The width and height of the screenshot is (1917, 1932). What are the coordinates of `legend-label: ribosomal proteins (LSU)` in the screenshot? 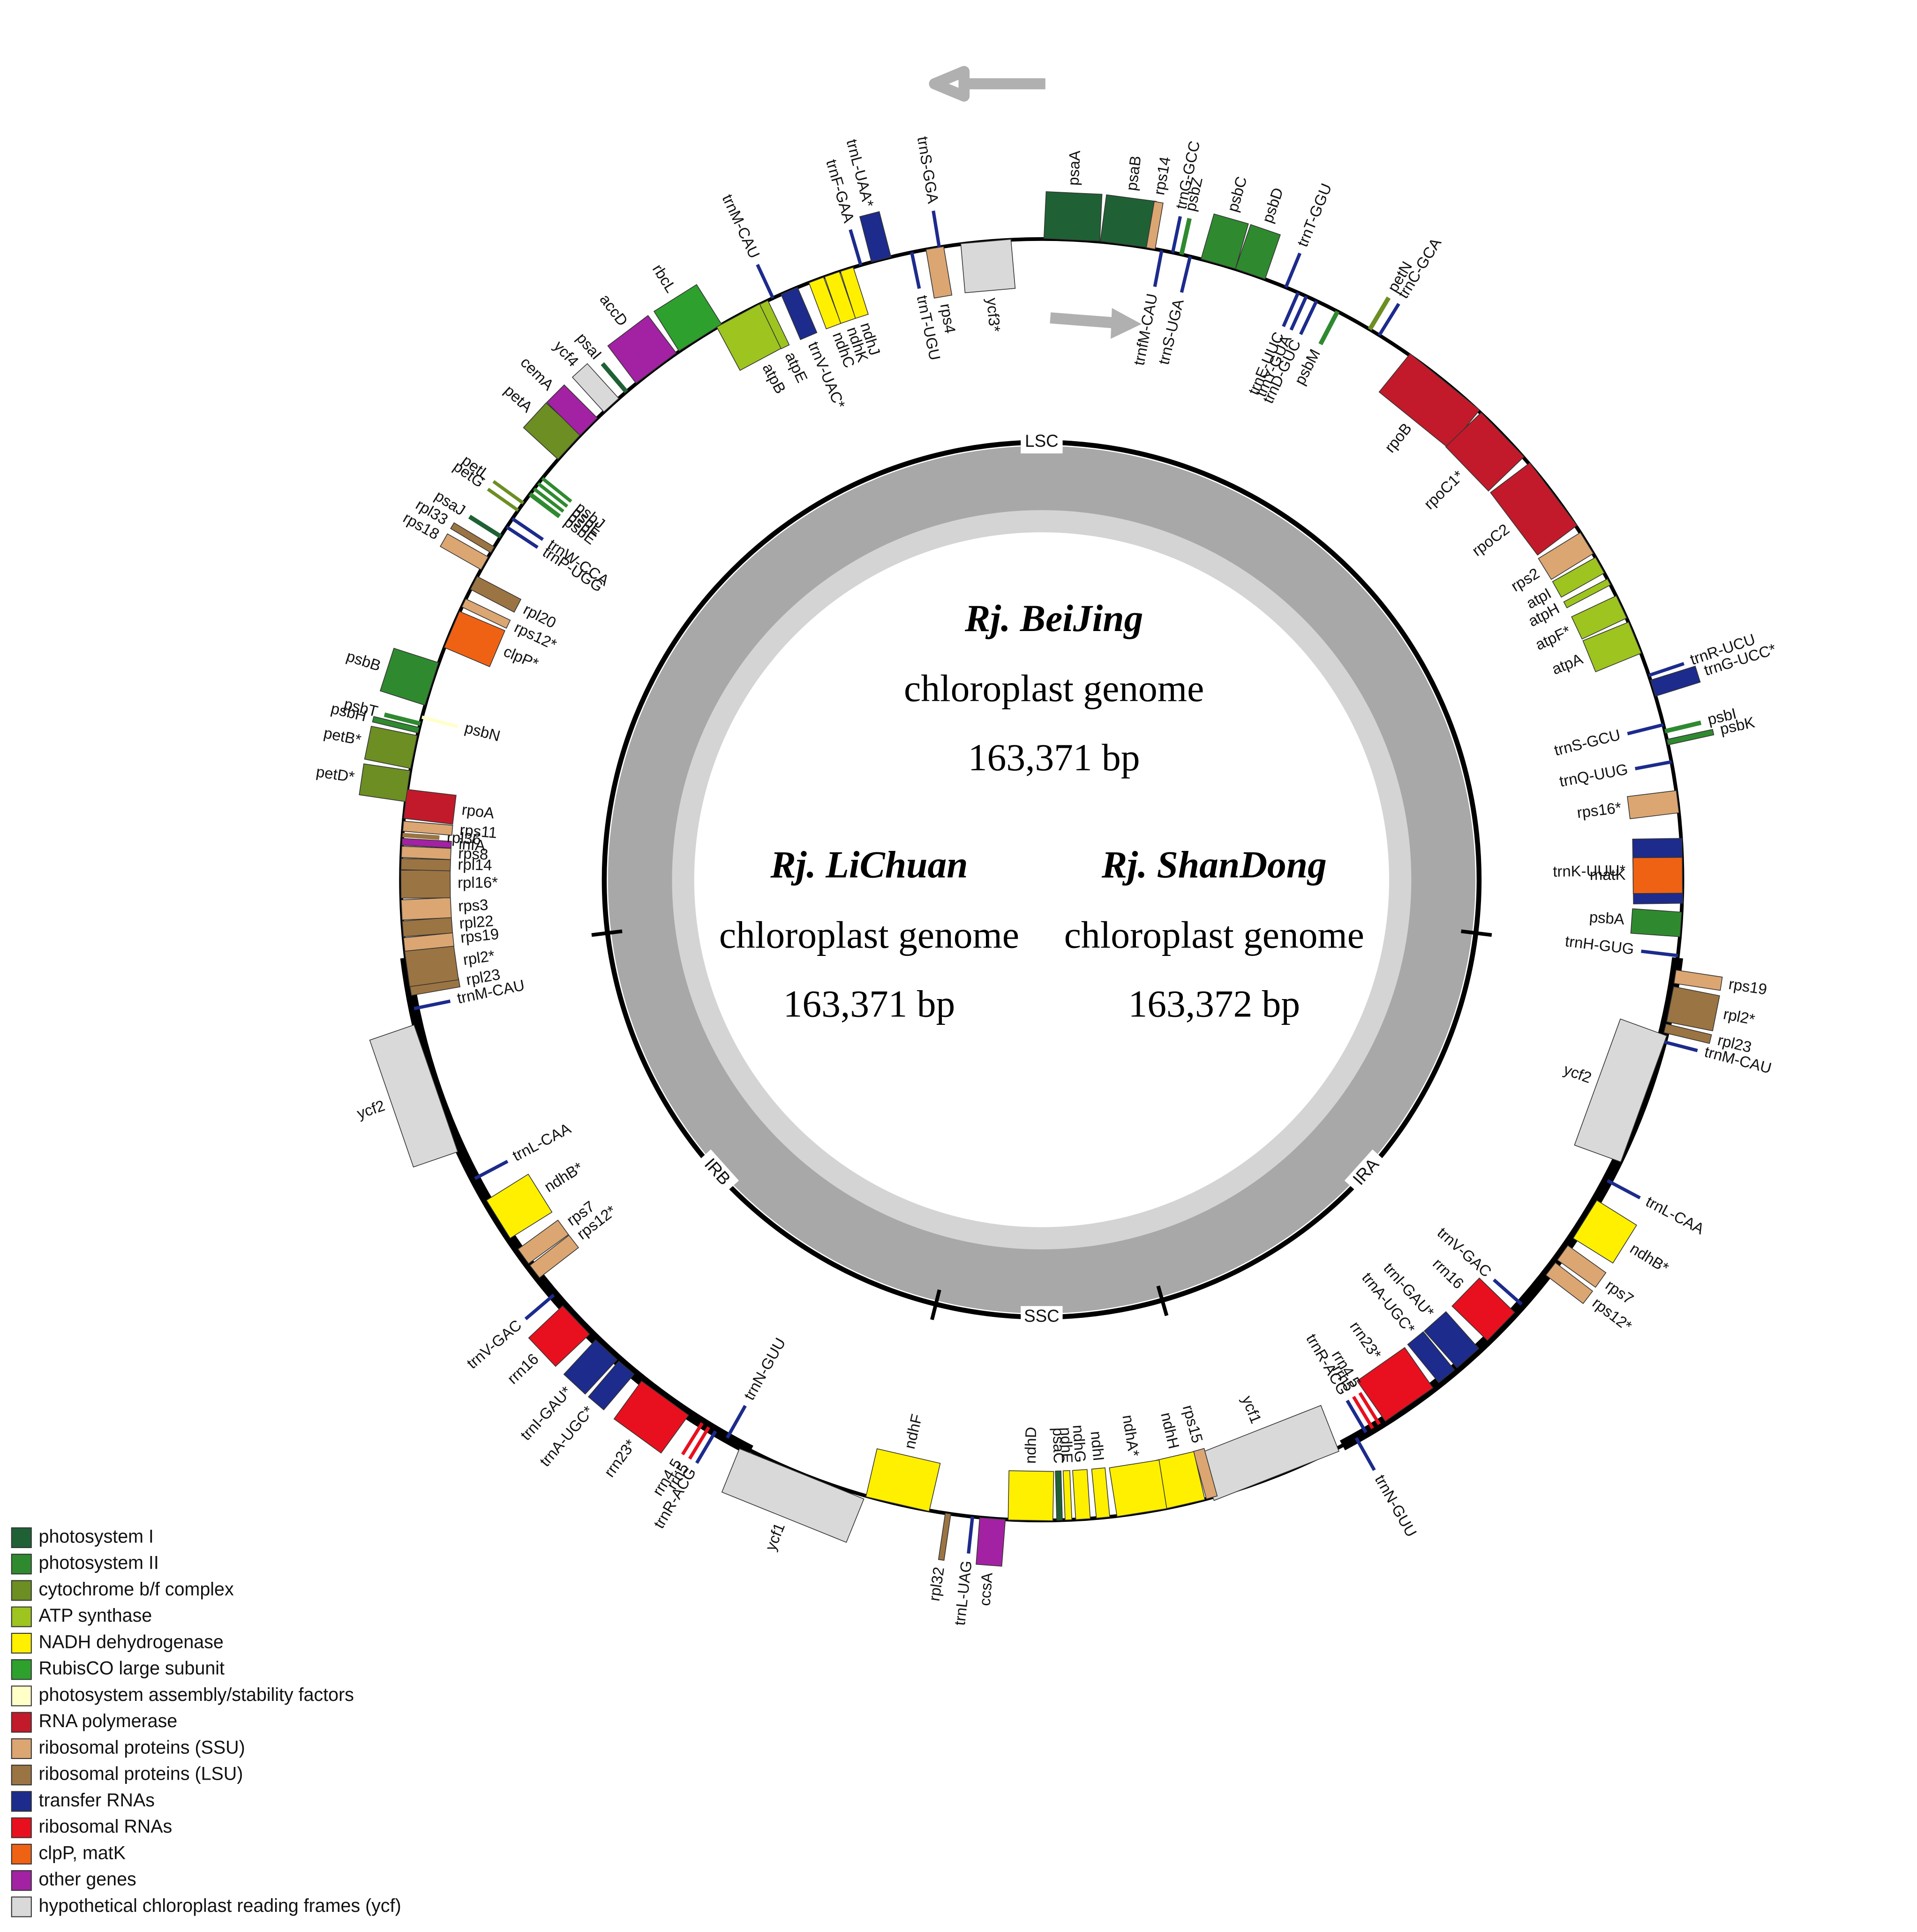 It's located at (141, 1774).